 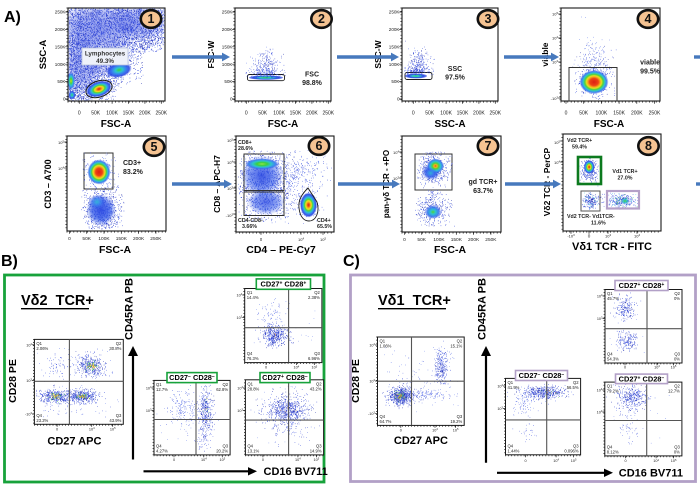 What do you see at coordinates (130, 309) in the screenshot?
I see `svg-text: CD45RA PB` at bounding box center [130, 309].